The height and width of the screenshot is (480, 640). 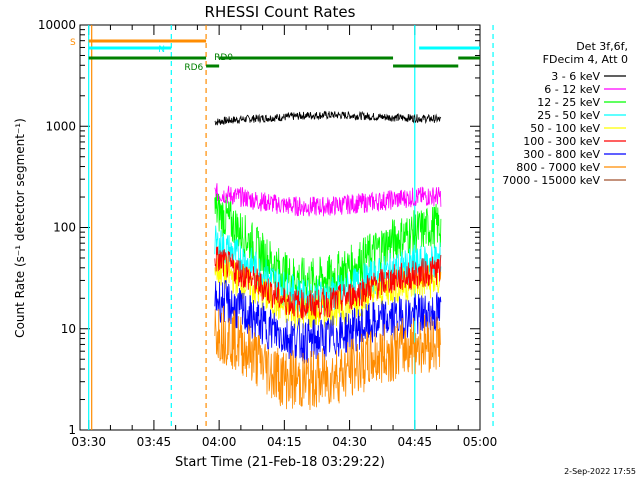 I want to click on flag-label: RD0, so click(x=223, y=58).